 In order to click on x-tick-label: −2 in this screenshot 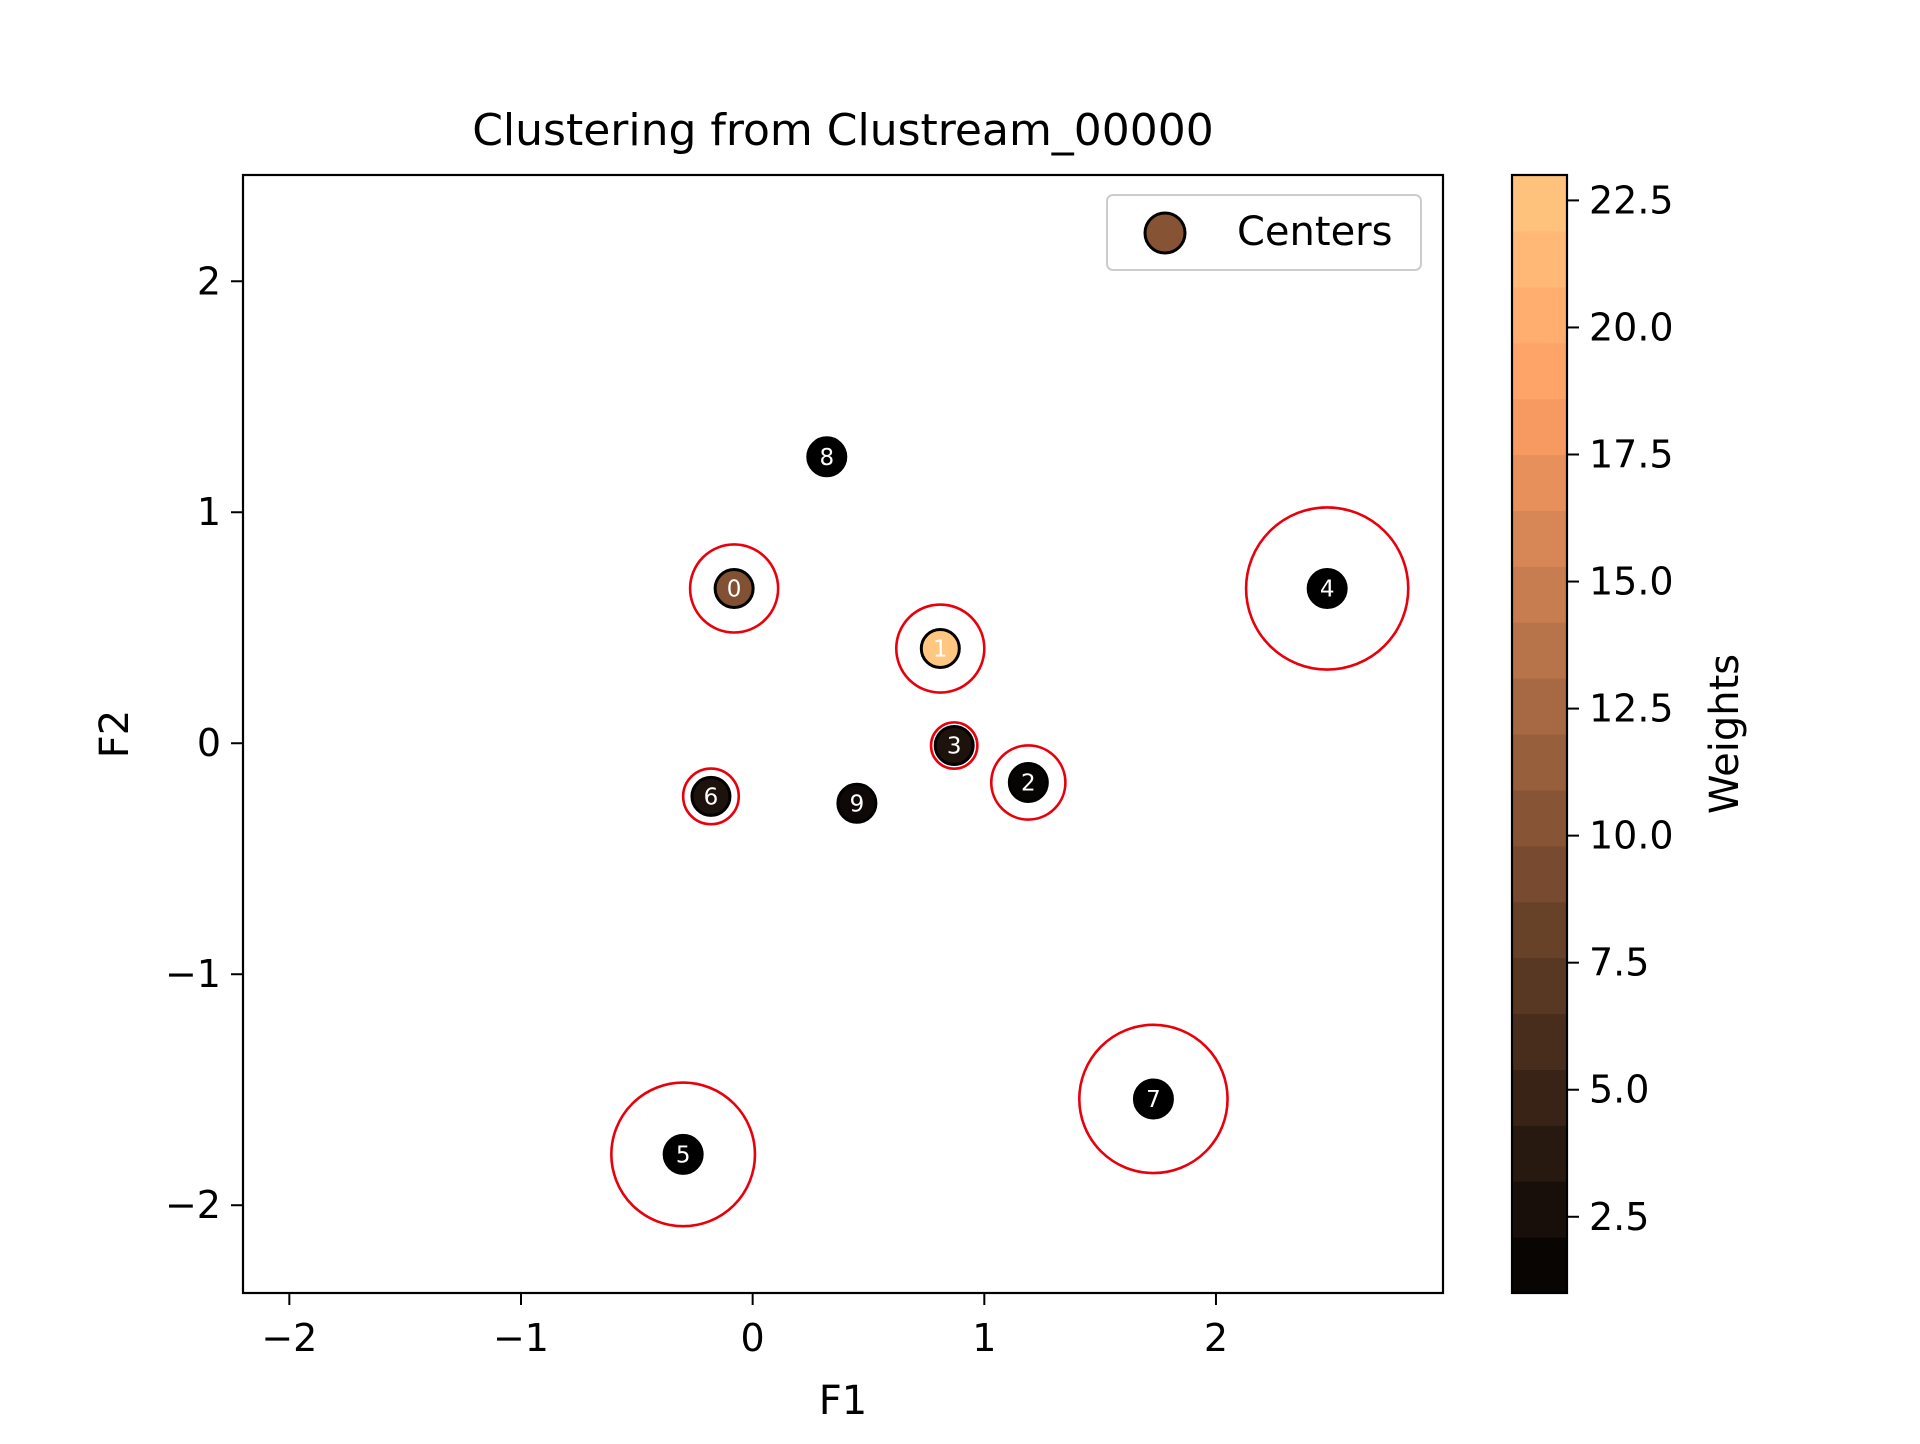, I will do `click(289, 1338)`.